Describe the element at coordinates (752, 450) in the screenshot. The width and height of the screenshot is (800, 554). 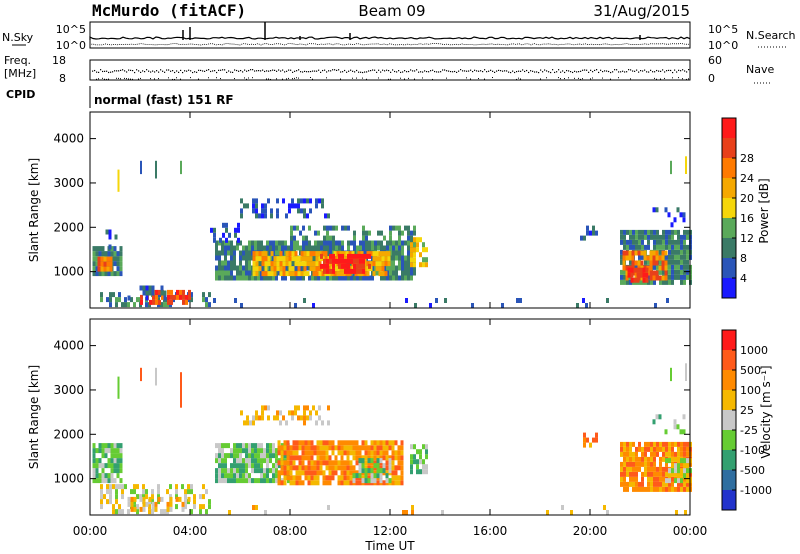
I see `colorbar-tick-label: -100` at that location.